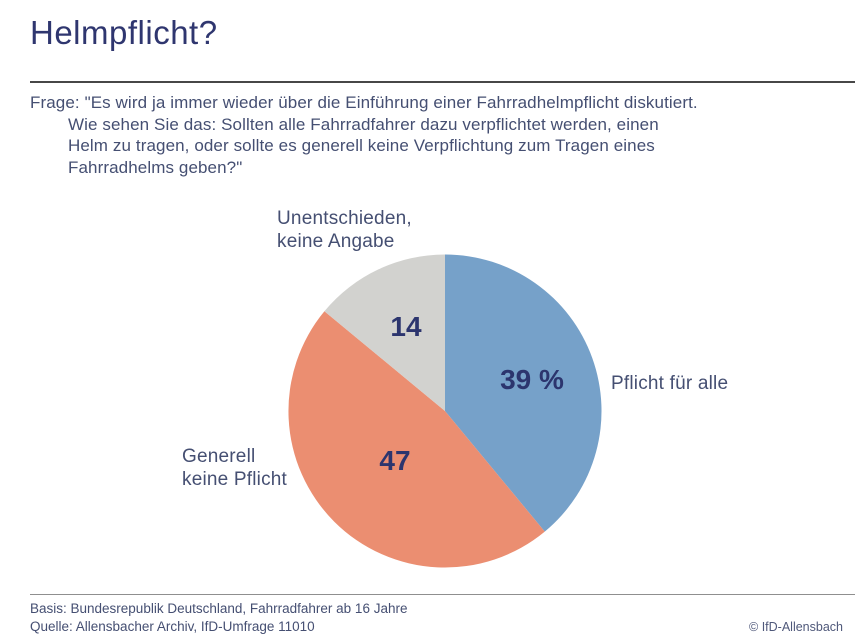  Describe the element at coordinates (55, 102) in the screenshot. I see `question-label: Frage:` at that location.